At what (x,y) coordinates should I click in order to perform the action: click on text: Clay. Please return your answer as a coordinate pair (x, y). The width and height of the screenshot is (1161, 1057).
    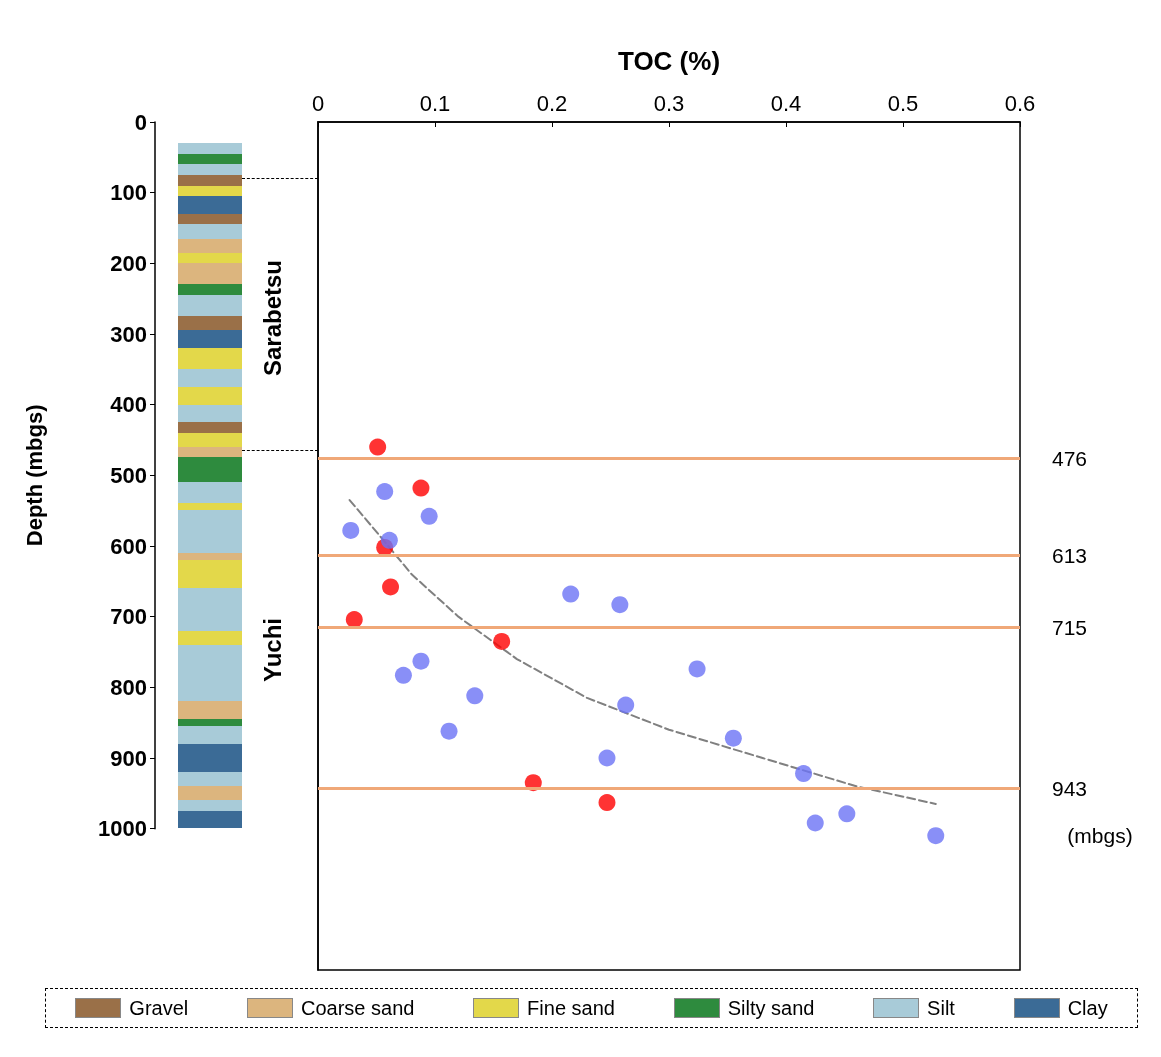
    Looking at the image, I should click on (1087, 1008).